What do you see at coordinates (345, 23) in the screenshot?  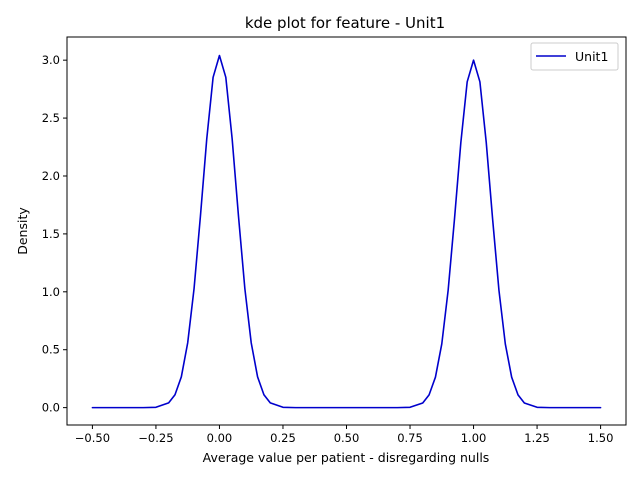 I see `chart-title: kde plot for feature - Unit1` at bounding box center [345, 23].